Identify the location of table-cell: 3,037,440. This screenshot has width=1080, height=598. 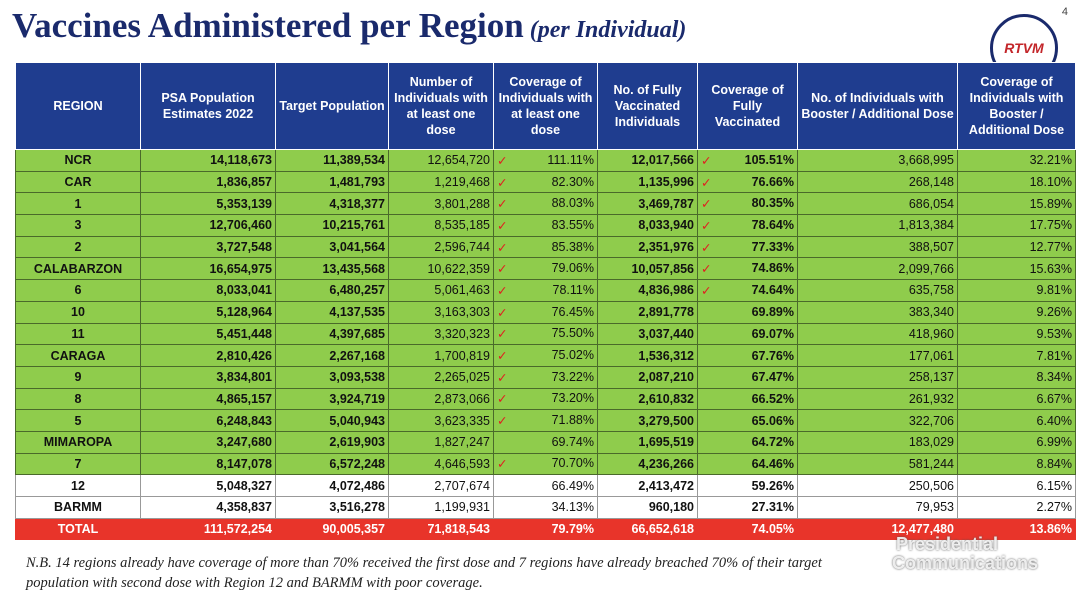
(647, 334).